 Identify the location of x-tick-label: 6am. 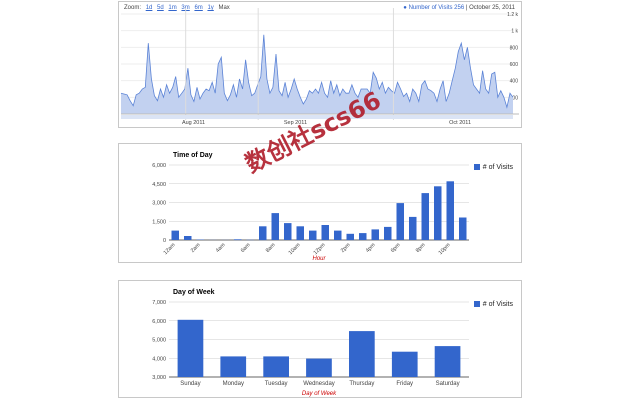
(246, 248).